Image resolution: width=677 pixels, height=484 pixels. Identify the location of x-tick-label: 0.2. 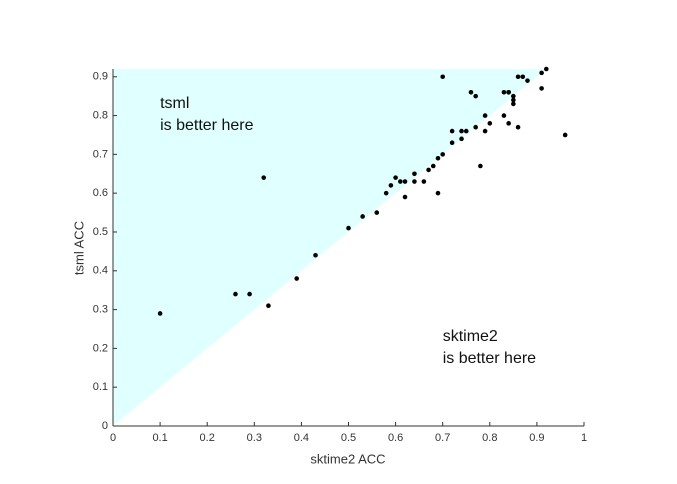
(207, 438).